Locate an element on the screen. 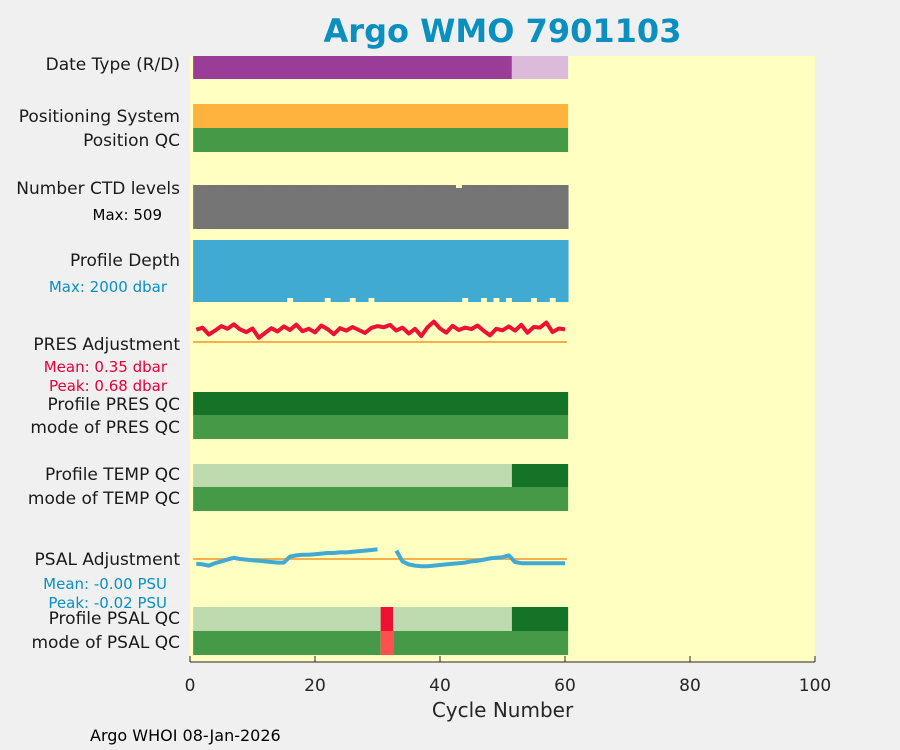 The height and width of the screenshot is (750, 900). profile-depth-note-0: Max: 2000 dbar is located at coordinates (108, 287).